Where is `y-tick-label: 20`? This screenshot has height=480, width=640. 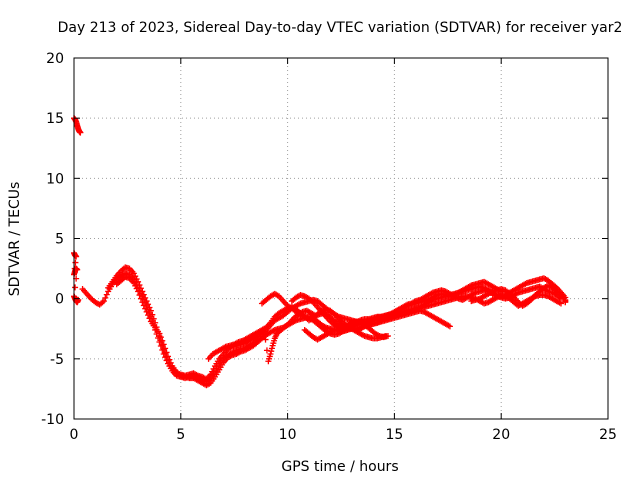
y-tick-label: 20 is located at coordinates (55, 59).